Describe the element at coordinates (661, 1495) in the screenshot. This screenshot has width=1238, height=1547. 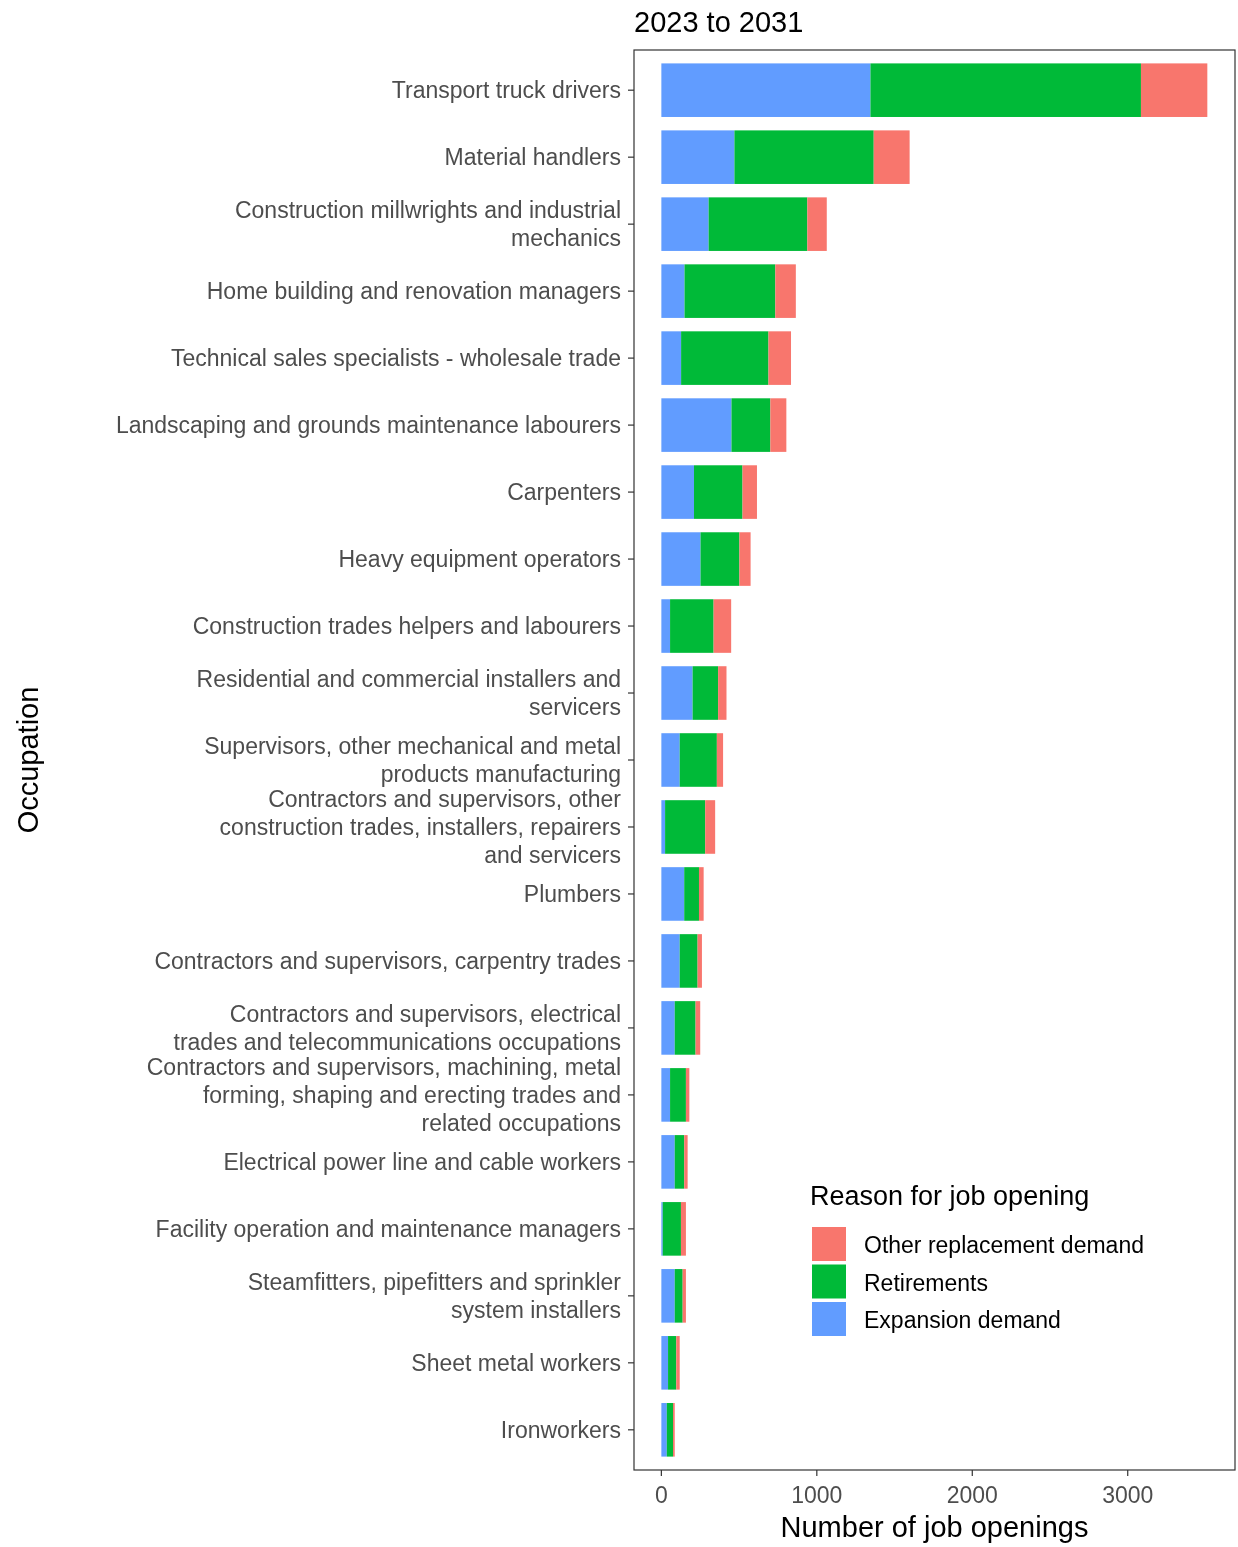
I see `x-tick-label: 0` at that location.